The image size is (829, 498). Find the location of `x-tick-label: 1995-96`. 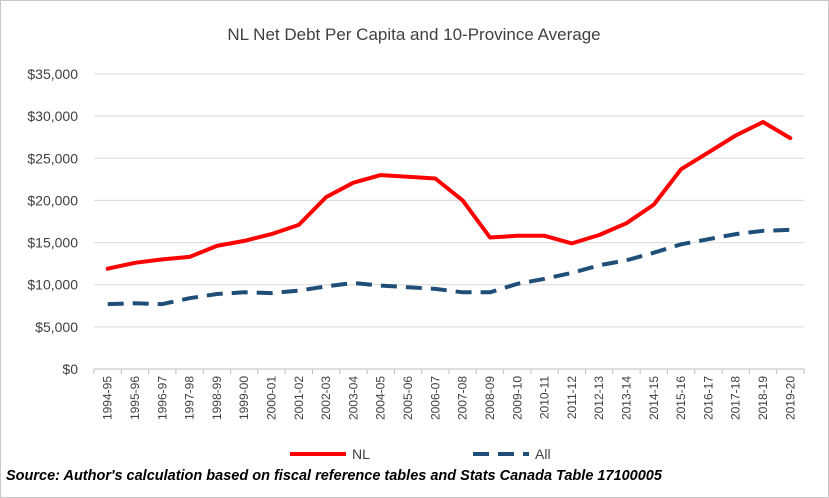

x-tick-label: 1995-96 is located at coordinates (135, 398).